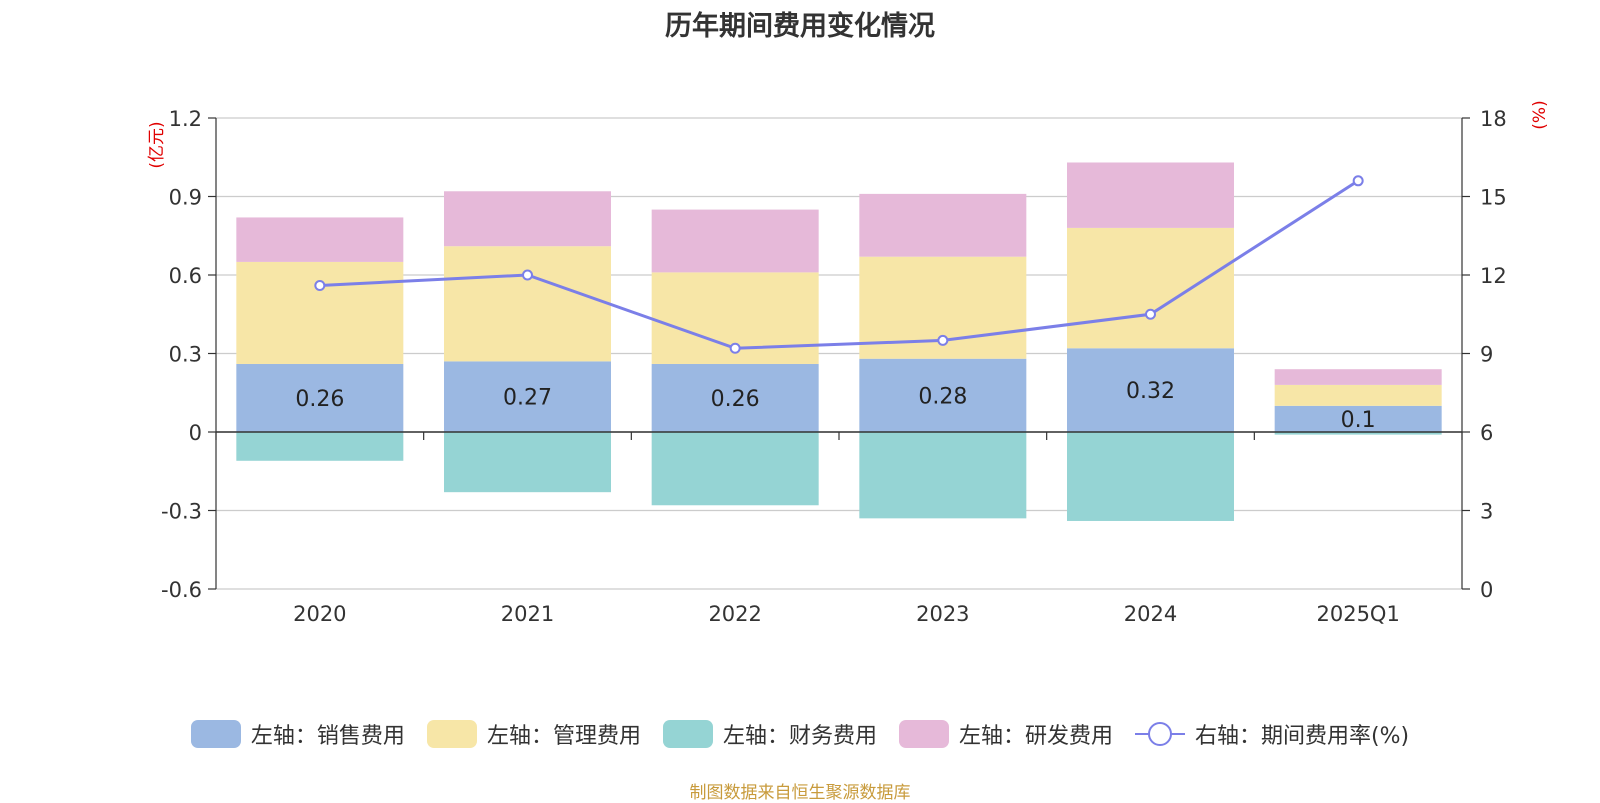  Describe the element at coordinates (563, 736) in the screenshot. I see `legend-label: 左轴：管理费用` at that location.